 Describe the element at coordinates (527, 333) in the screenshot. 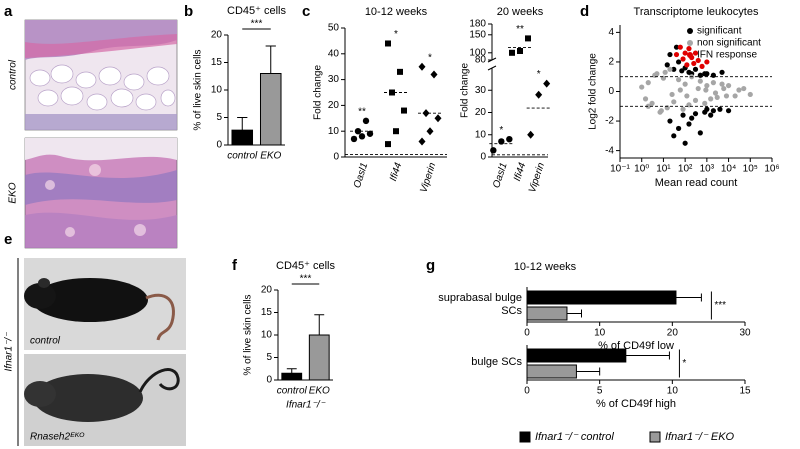

I see `x-tick-label: 0` at that location.